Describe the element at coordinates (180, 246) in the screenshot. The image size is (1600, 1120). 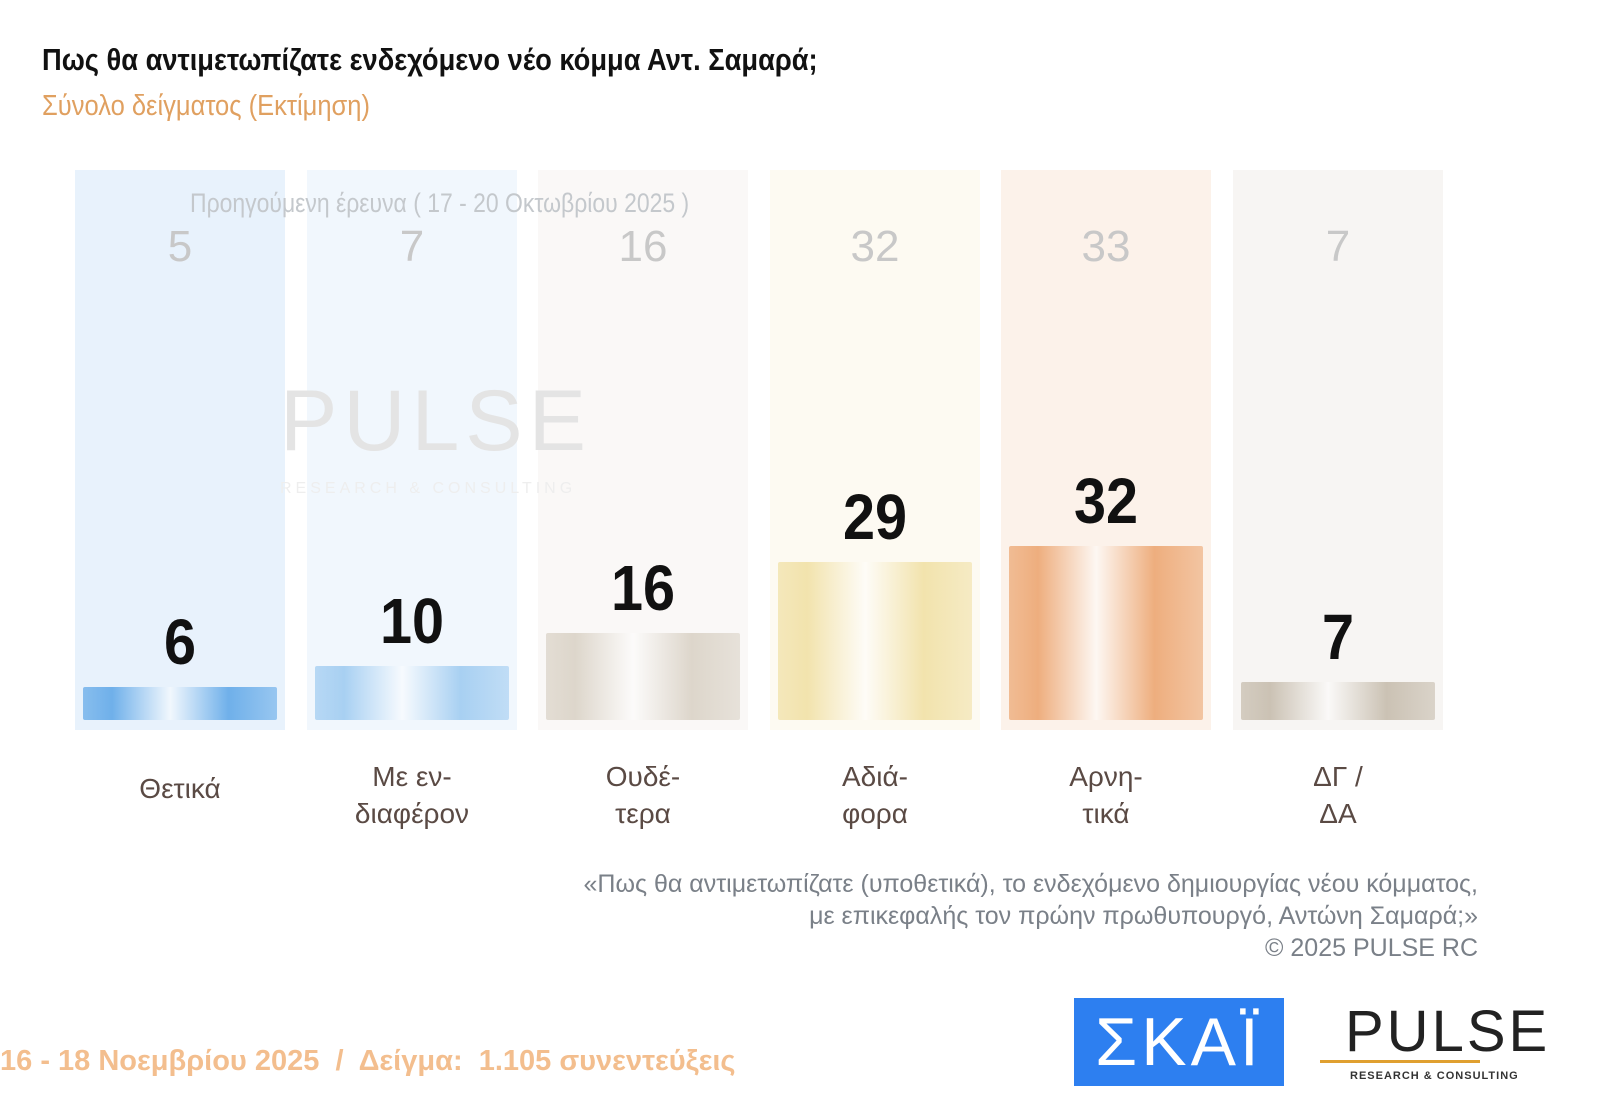
I see `previous-value-label: 5` at that location.